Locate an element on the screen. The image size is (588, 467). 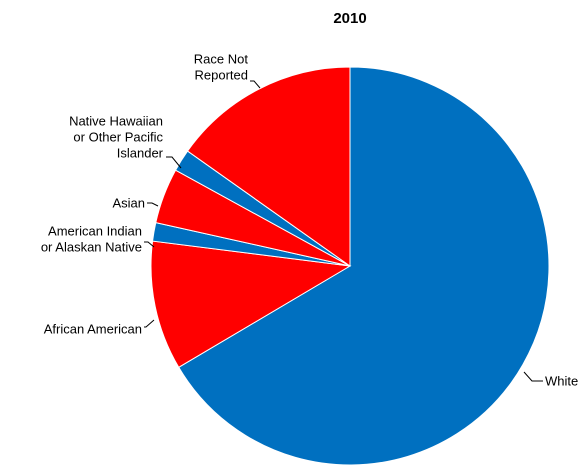
leader-race-not-reported is located at coordinates (255, 84).